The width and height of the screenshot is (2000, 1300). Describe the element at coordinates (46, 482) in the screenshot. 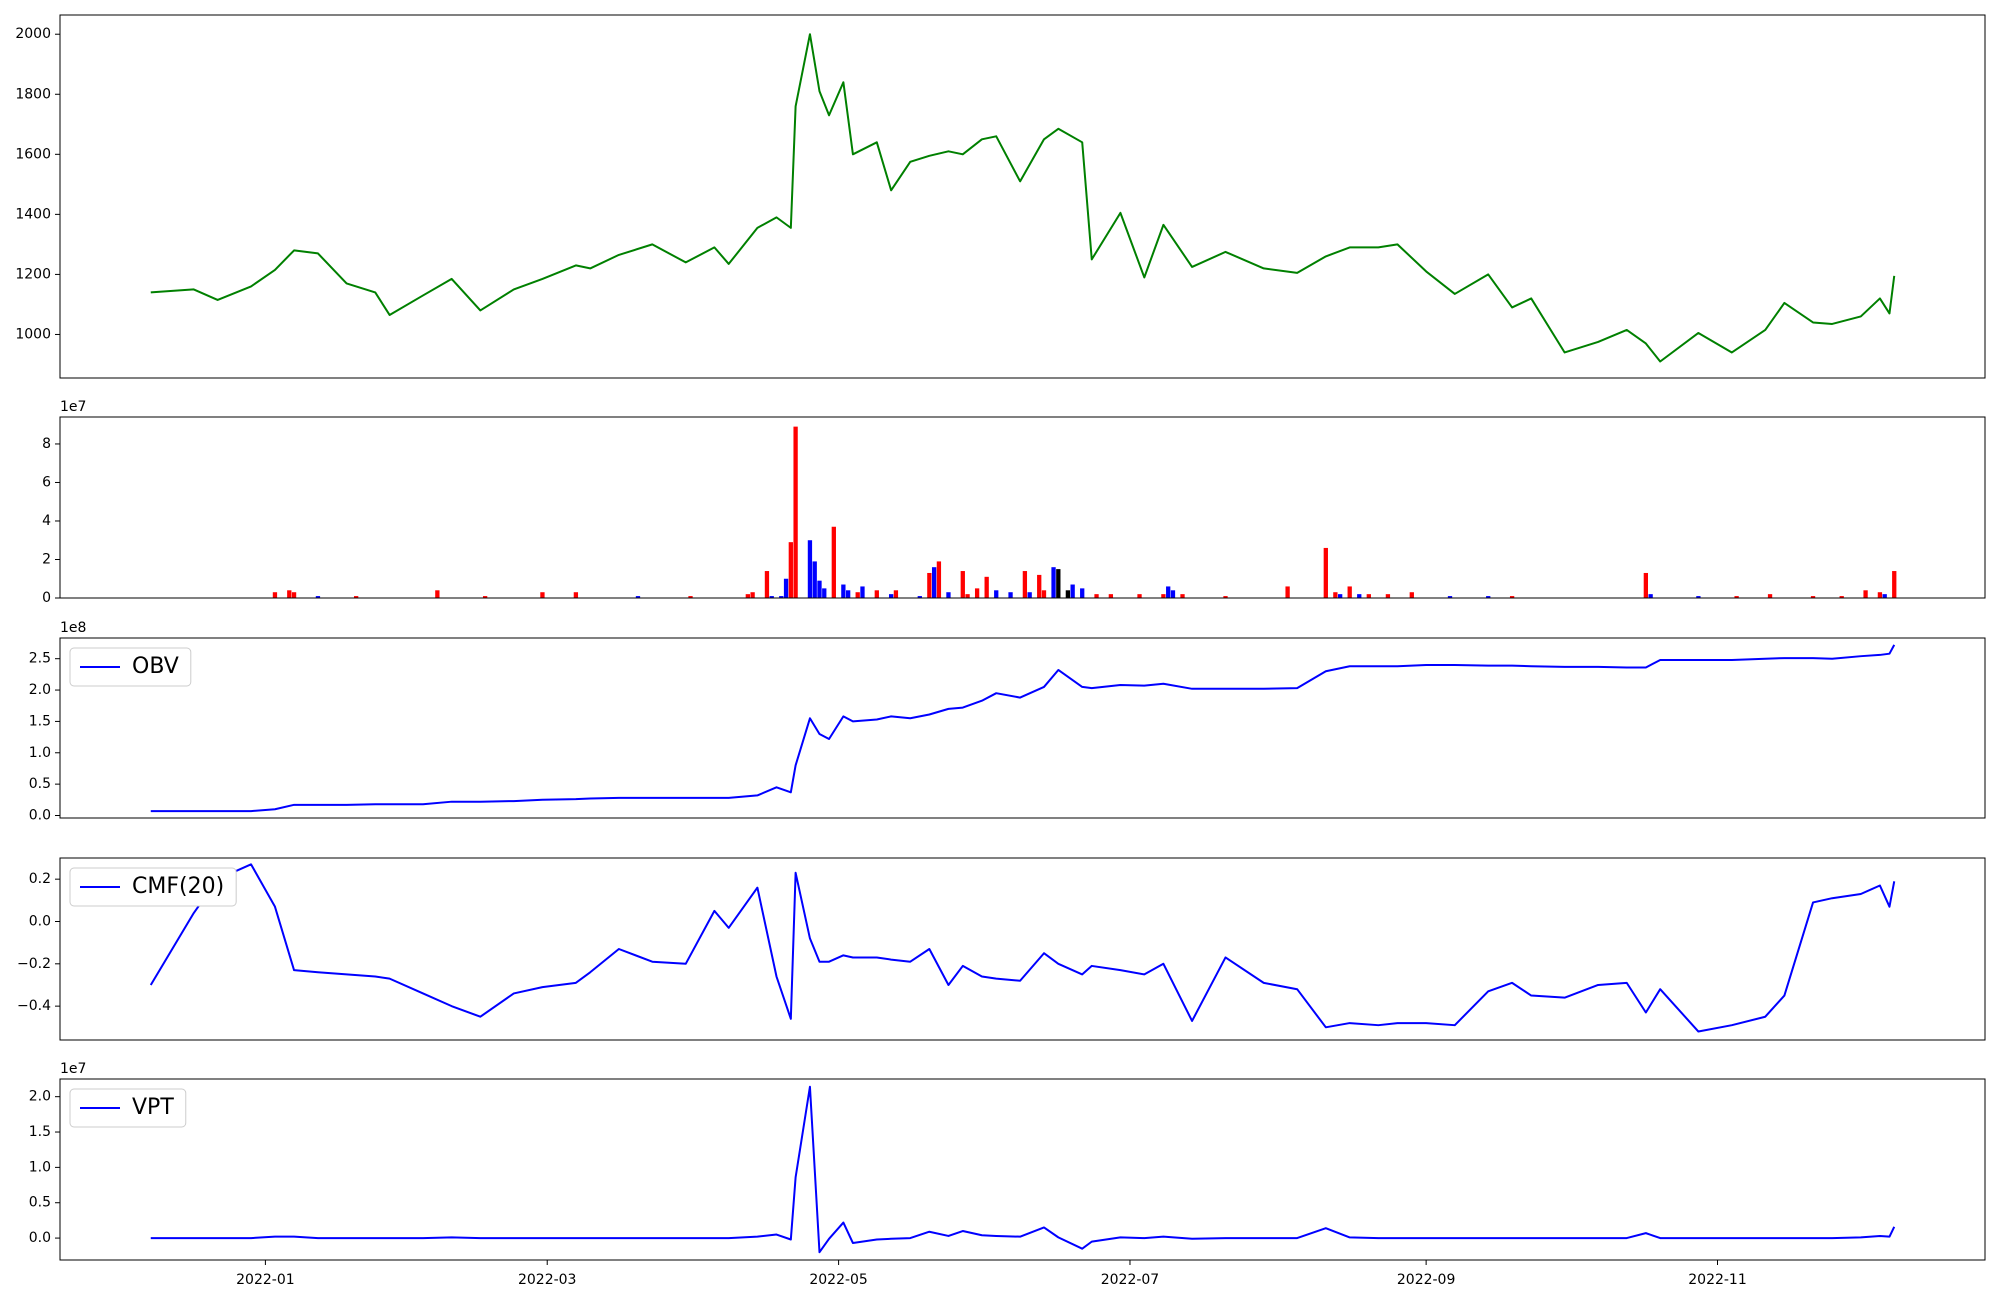

I see `y-tick-label: 6` at that location.